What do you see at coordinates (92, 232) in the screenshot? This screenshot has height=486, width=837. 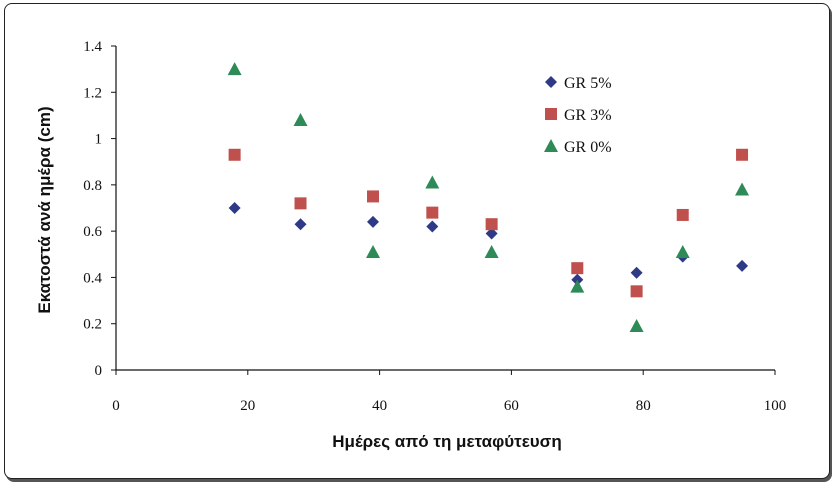 I see `y-tick-label: 0.6` at bounding box center [92, 232].